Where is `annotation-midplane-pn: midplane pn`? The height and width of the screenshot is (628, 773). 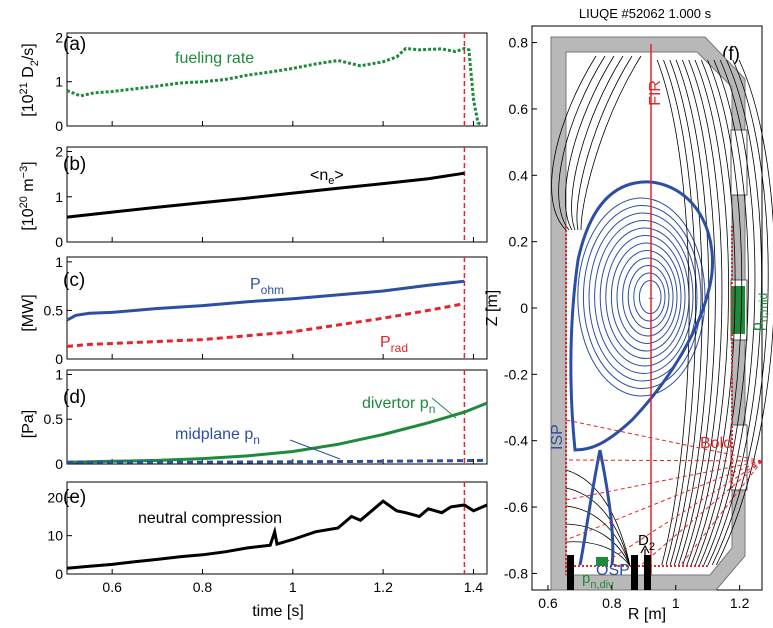 annotation-midplane-pn: midplane pn is located at coordinates (217, 436).